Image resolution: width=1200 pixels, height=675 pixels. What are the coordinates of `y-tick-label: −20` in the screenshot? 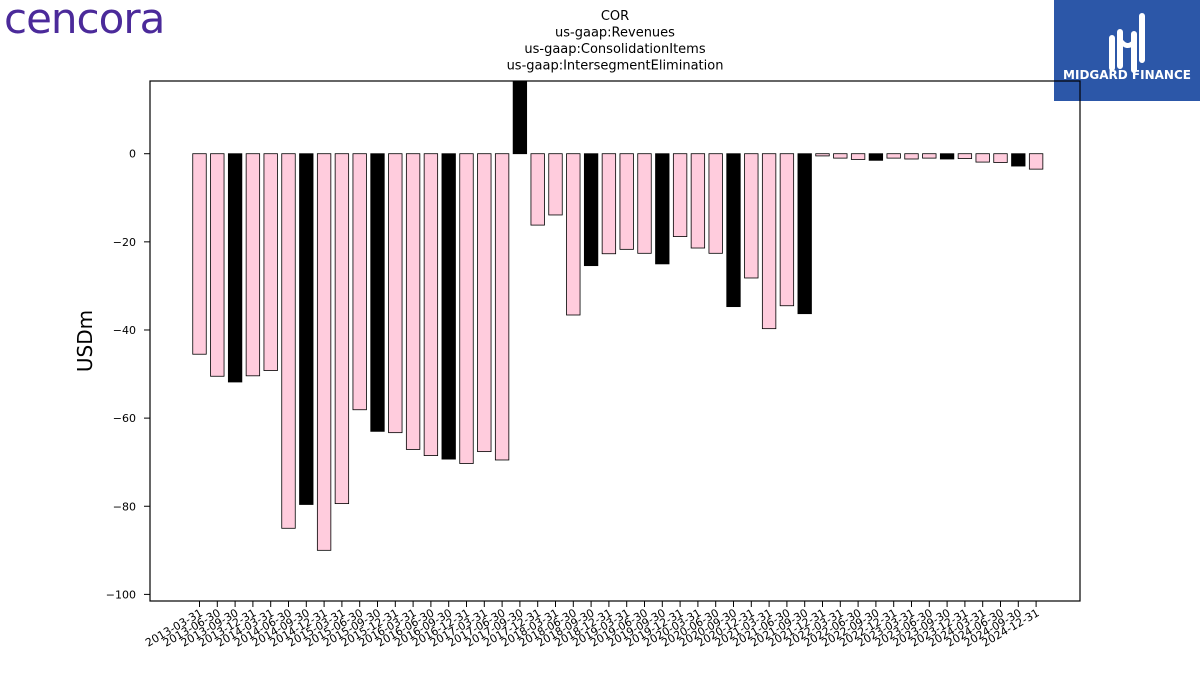 It's located at (124, 242).